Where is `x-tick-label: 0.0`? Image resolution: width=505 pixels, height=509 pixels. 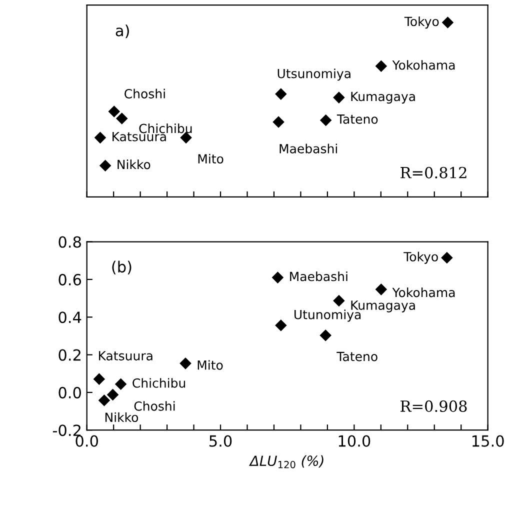
x-tick-label: 0.0 is located at coordinates (87, 441).